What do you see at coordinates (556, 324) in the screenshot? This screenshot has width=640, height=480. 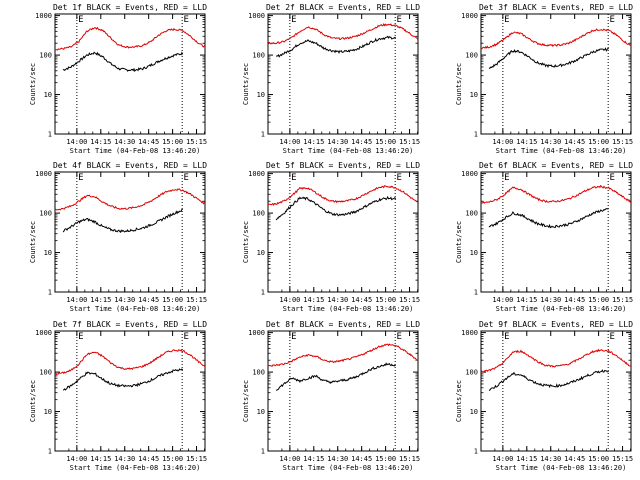 I see `panel-title: Det 9f BLACK = Events, RED = LLD` at bounding box center [556, 324].